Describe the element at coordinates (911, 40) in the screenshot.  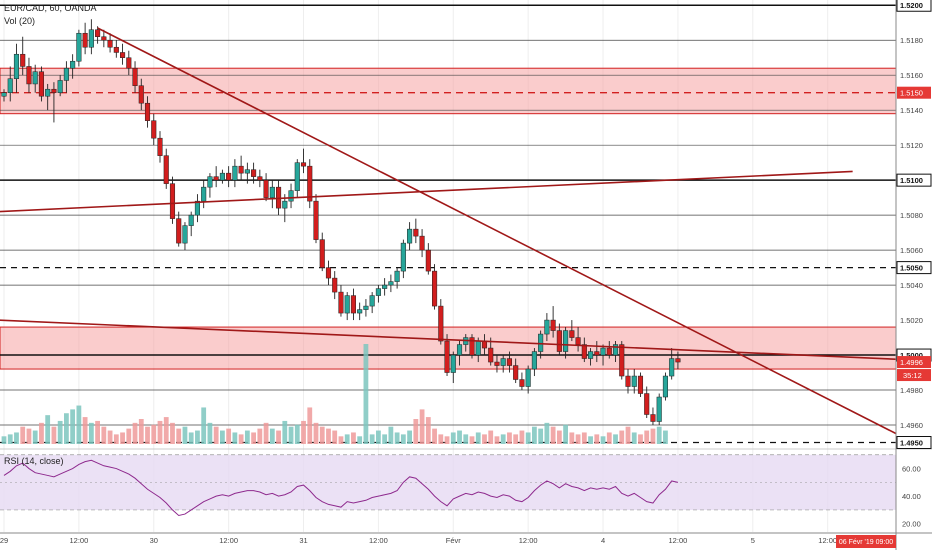
I see `price-tick-label: 1.5180` at that location.